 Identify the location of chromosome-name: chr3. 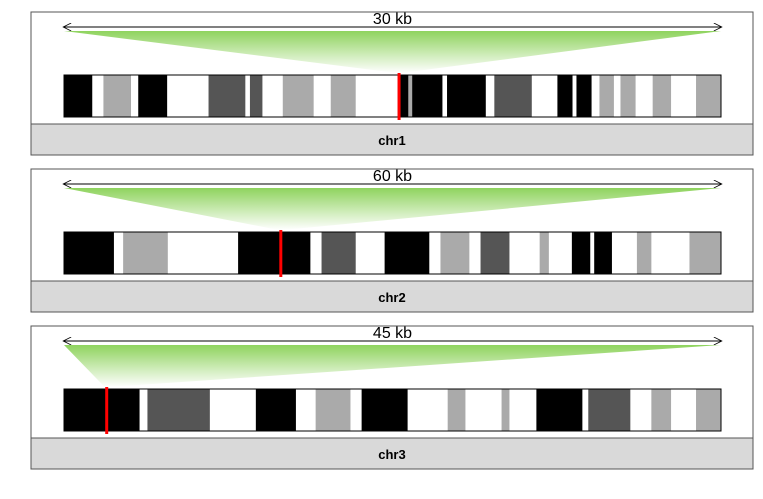
(391, 454).